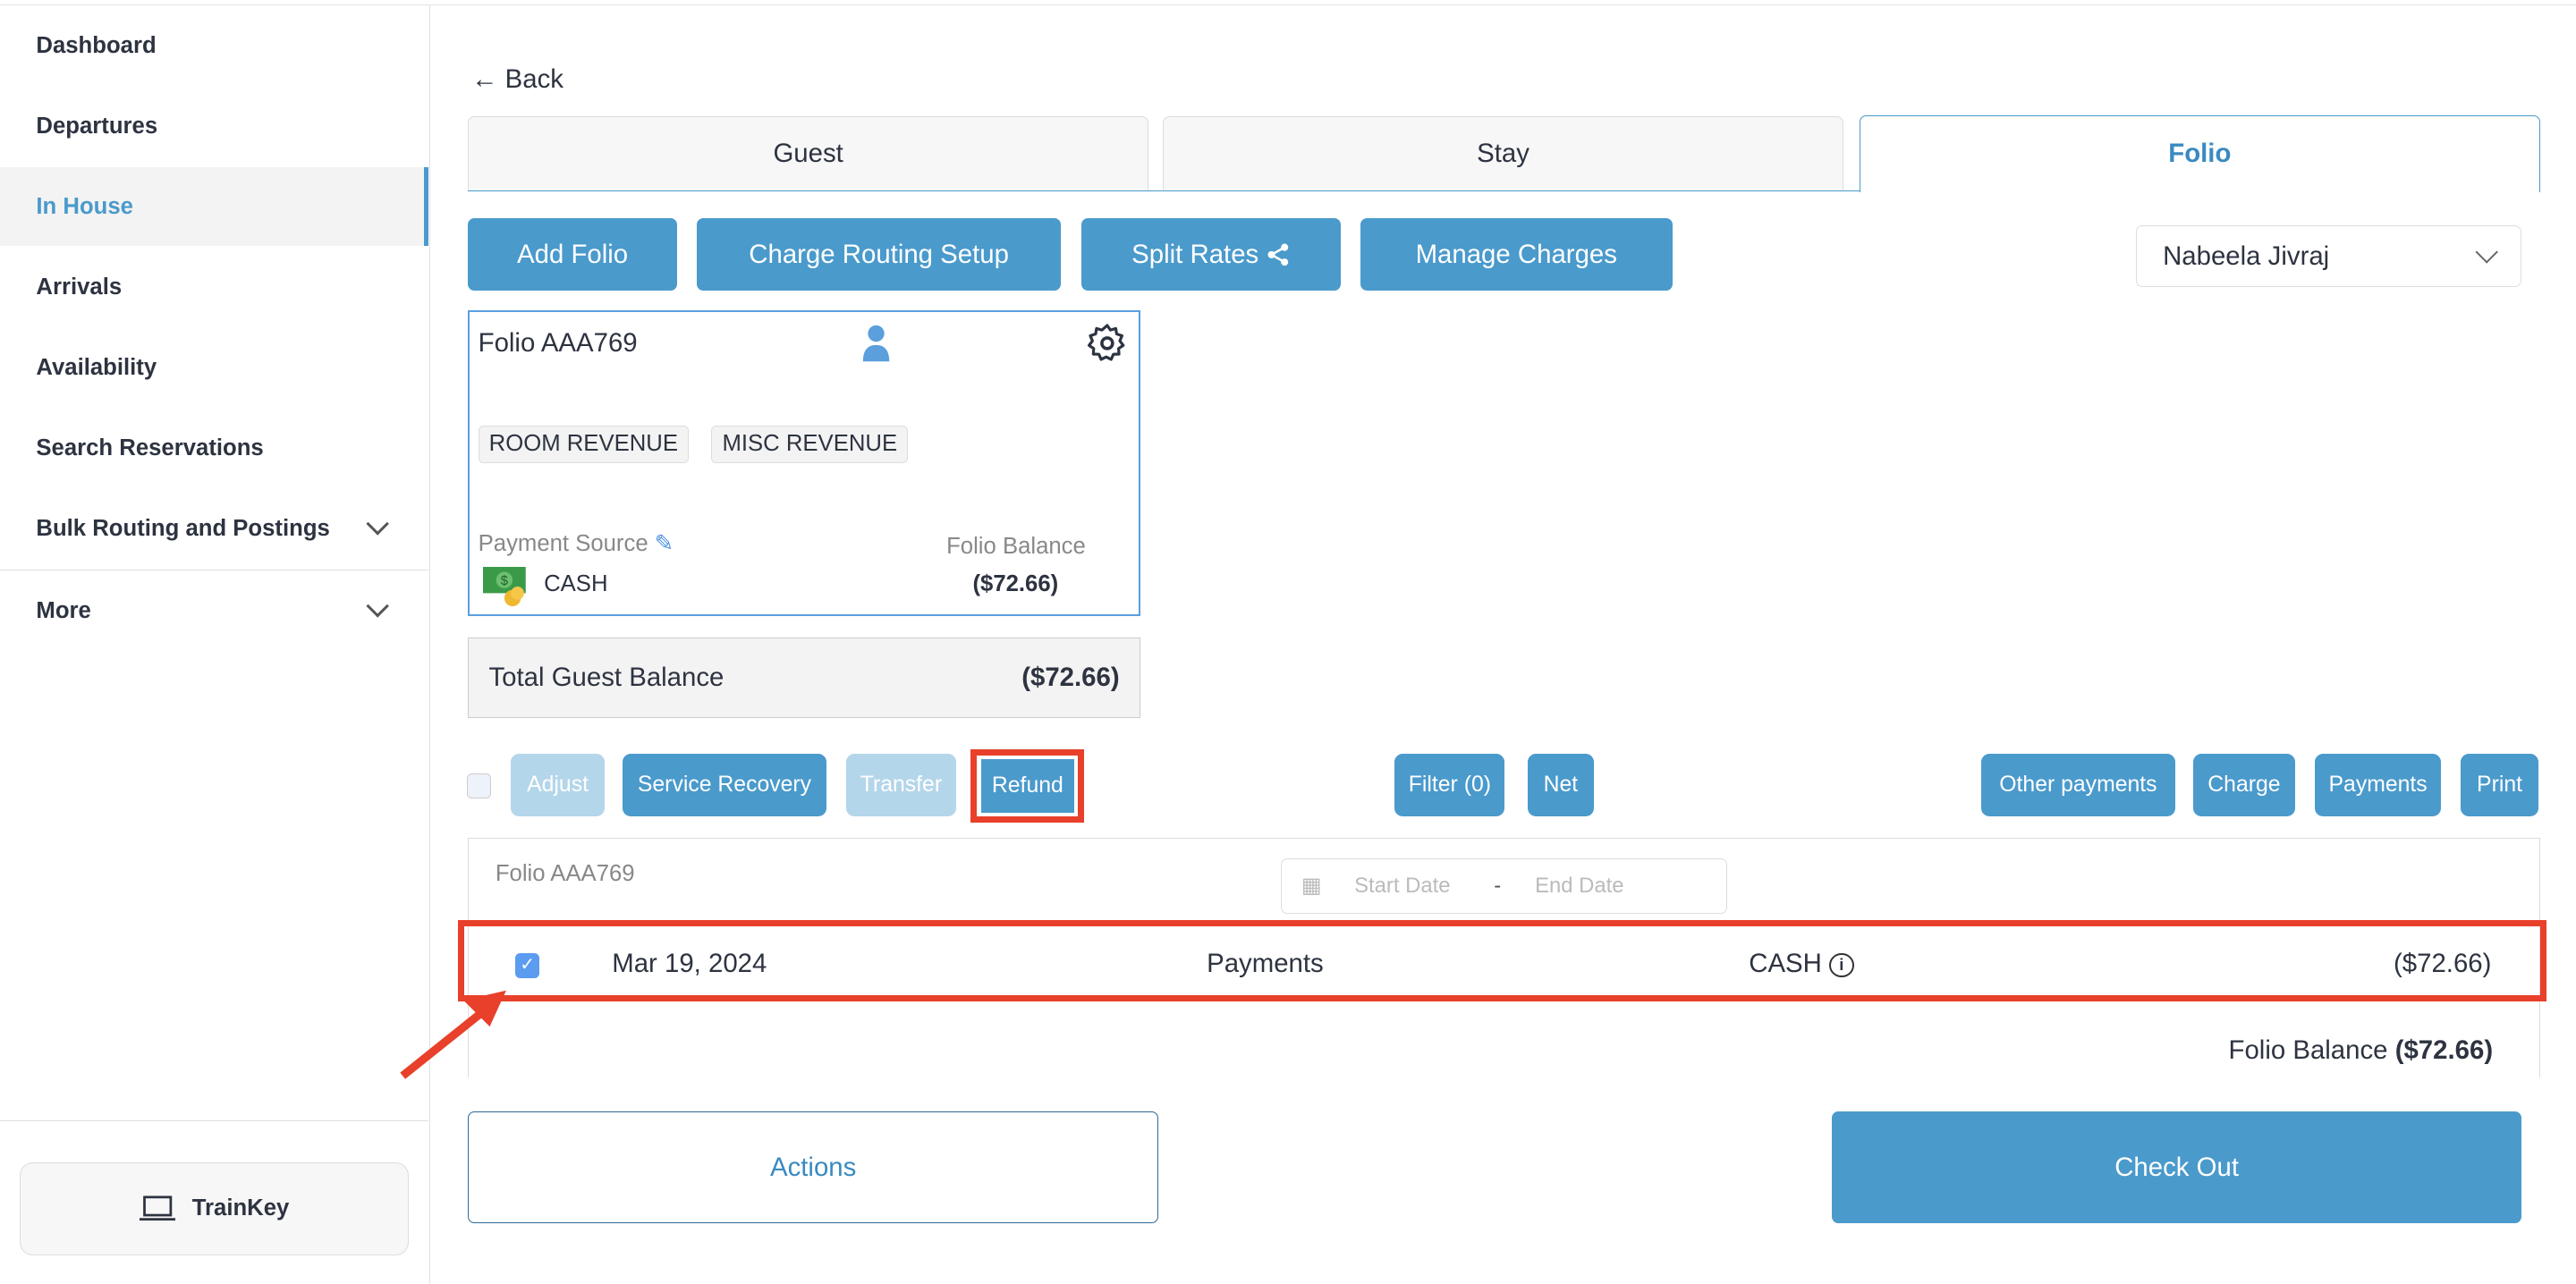 The image size is (2576, 1284). Describe the element at coordinates (1504, 886) in the screenshot. I see `date-range-picker: ▦ Start Date - End Date` at that location.